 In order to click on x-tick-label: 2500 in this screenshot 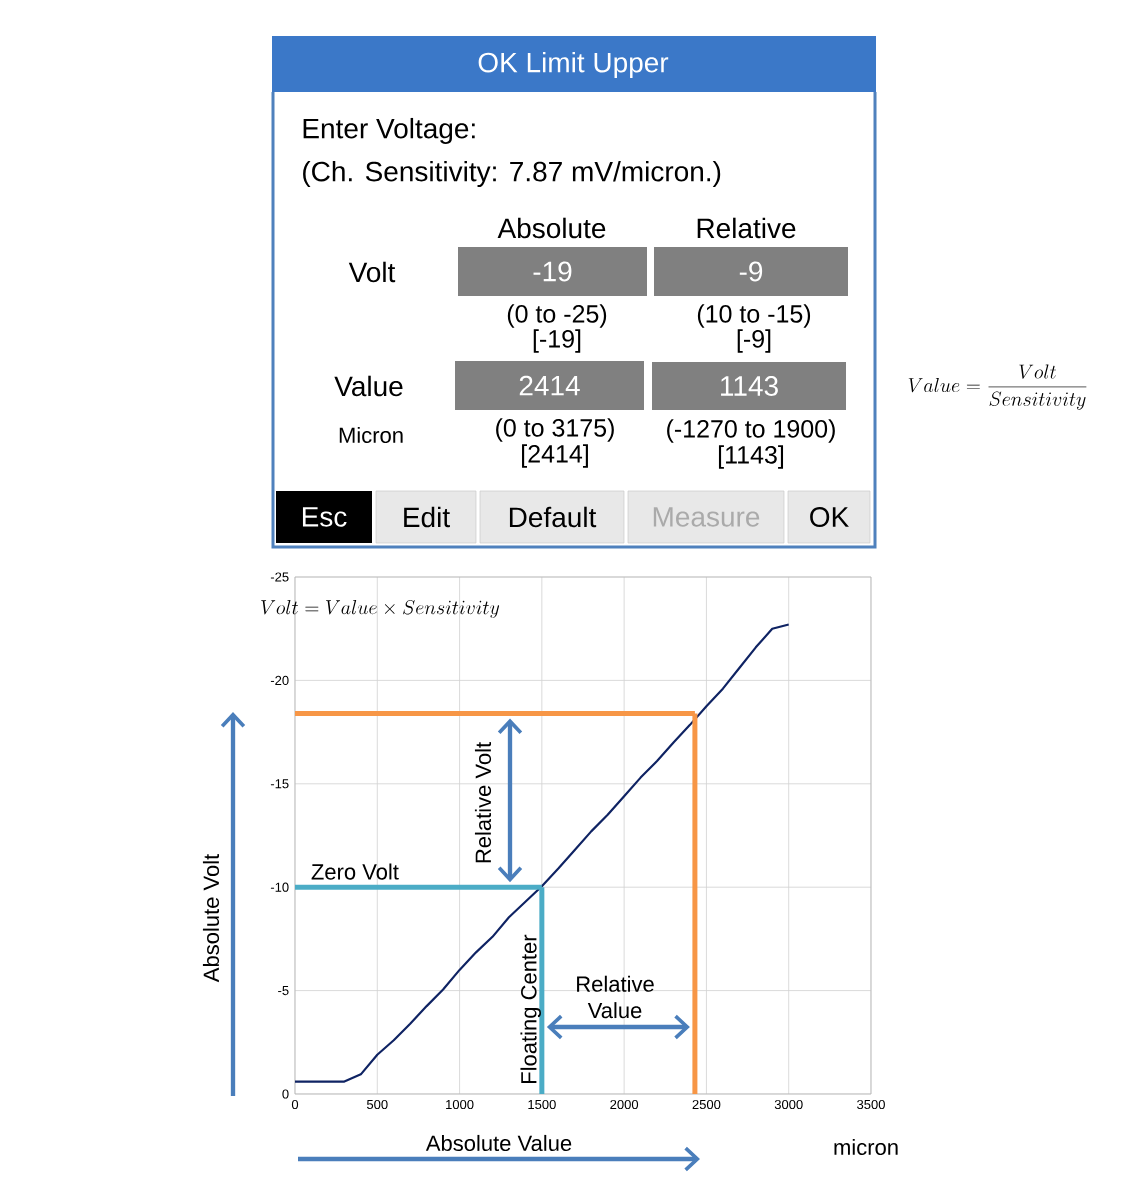, I will do `click(706, 1104)`.